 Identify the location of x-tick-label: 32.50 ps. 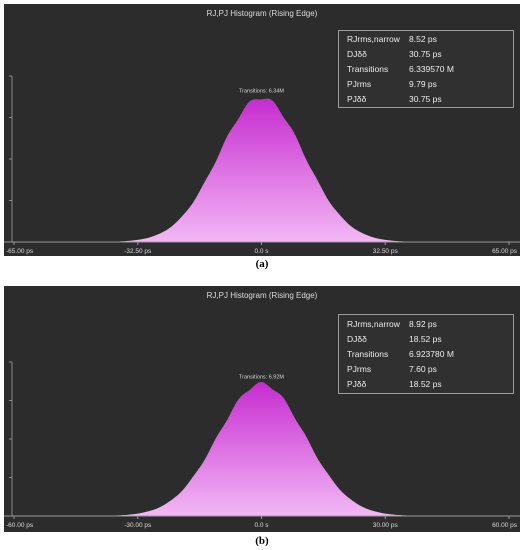
(386, 251).